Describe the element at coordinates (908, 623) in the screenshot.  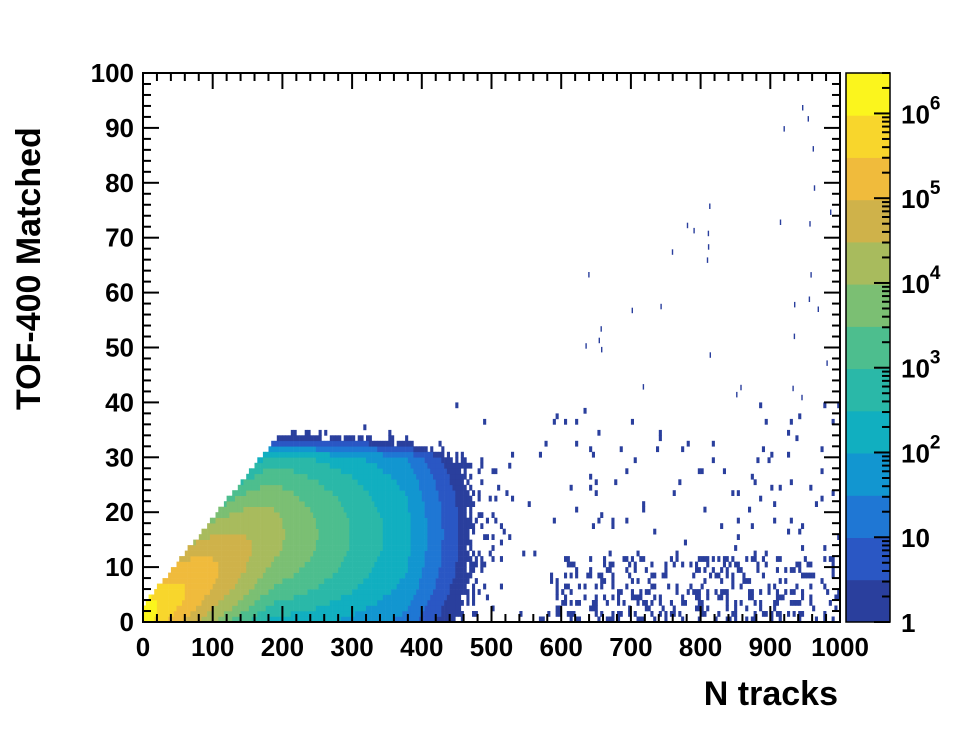
I see `colorbar-tick-label: 1` at that location.